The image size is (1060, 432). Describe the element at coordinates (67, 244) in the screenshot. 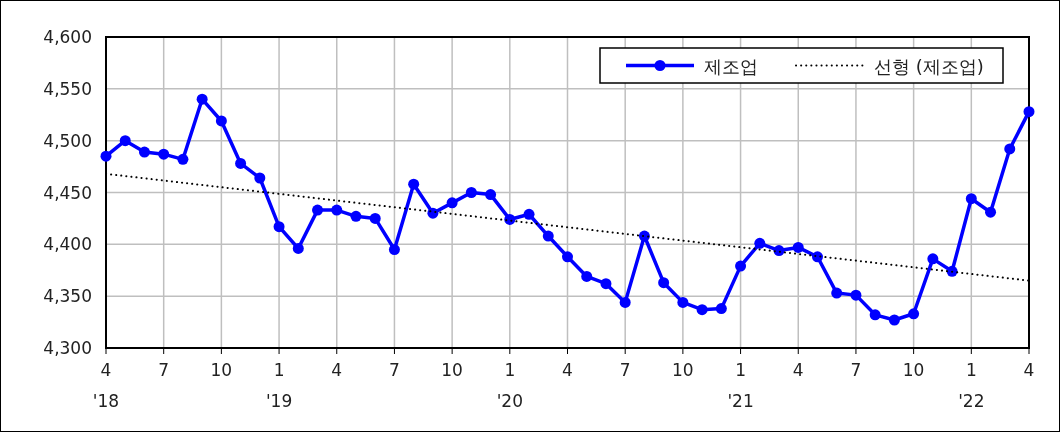

I see `y-tick-label: 4,400` at that location.